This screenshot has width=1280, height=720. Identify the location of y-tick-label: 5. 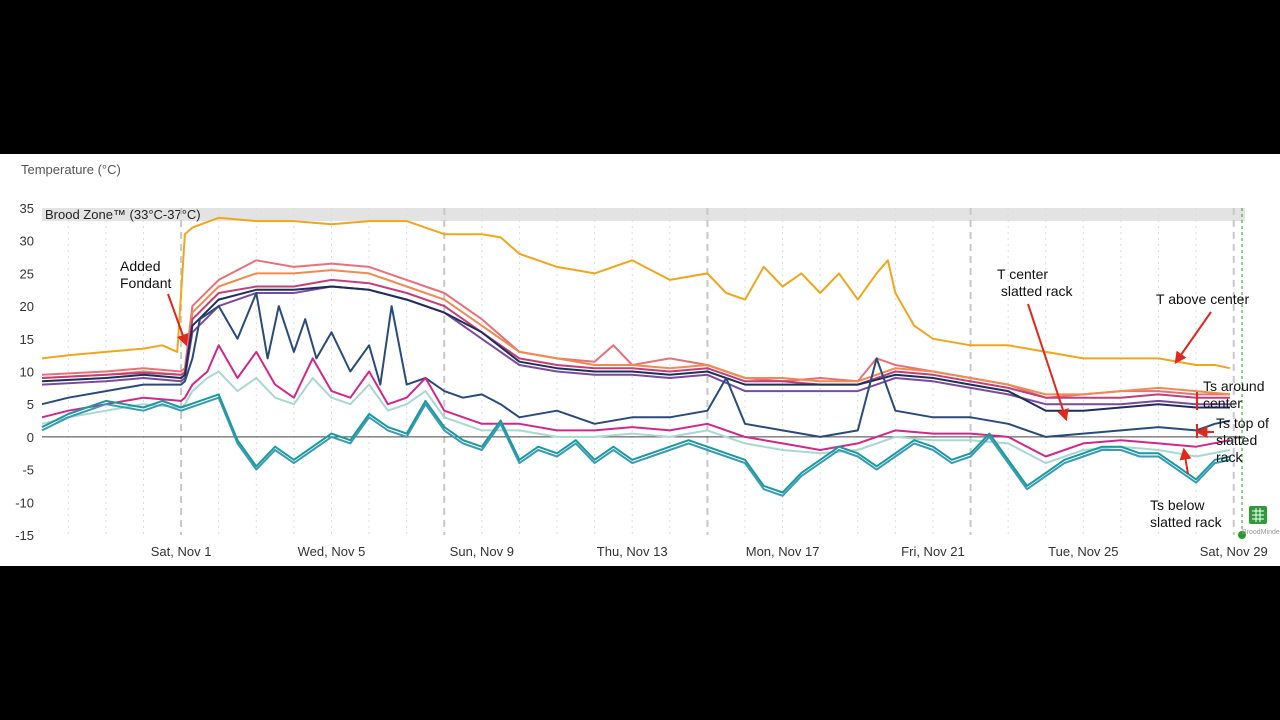
(30, 404).